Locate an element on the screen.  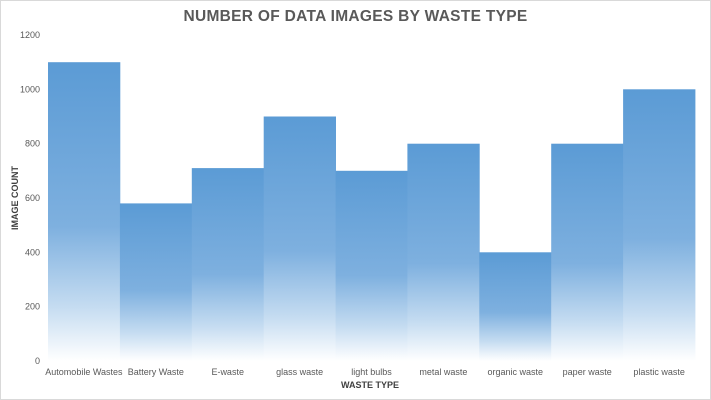
x-tick-label: Battery Waste is located at coordinates (156, 372).